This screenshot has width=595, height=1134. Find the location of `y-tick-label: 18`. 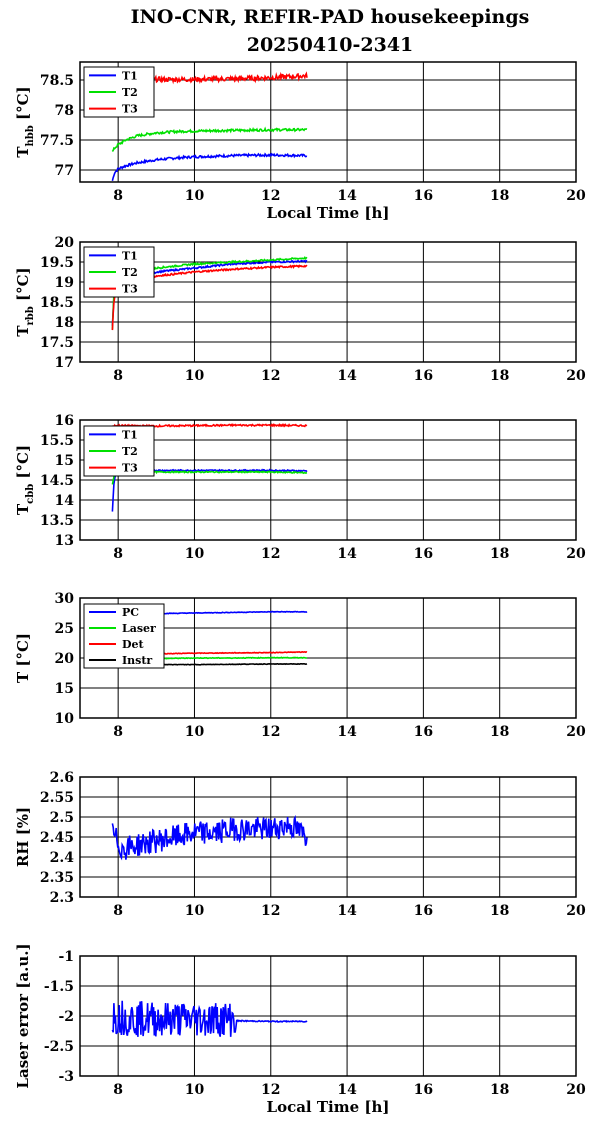

y-tick-label: 18 is located at coordinates (64, 323).